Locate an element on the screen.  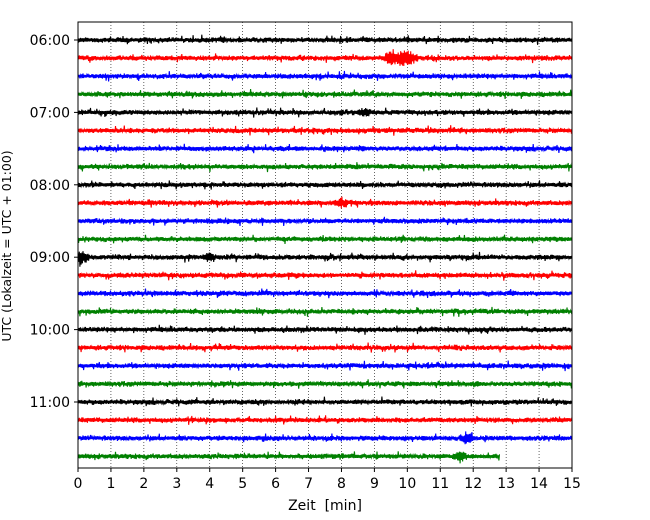
x-tick-label: 7 is located at coordinates (308, 484).